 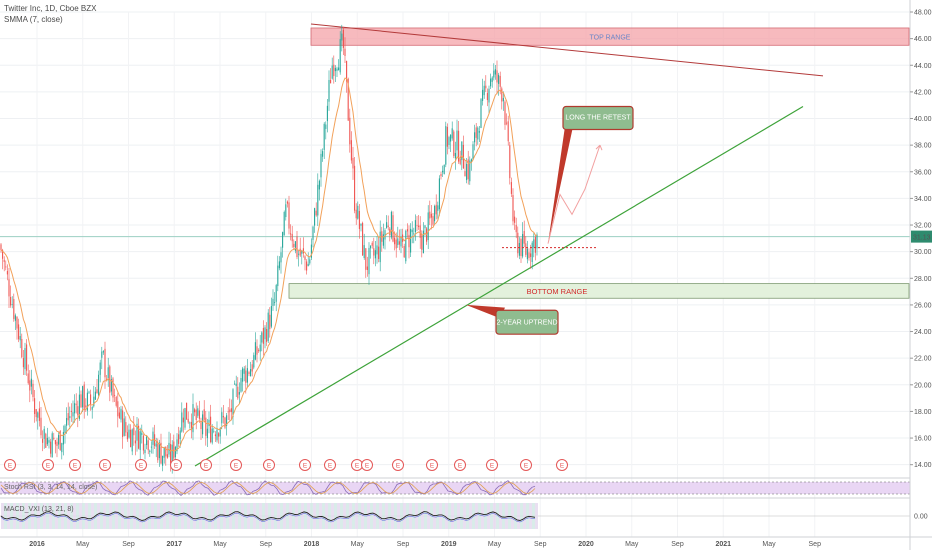 I want to click on y-tick-label: 44.00, so click(x=923, y=66).